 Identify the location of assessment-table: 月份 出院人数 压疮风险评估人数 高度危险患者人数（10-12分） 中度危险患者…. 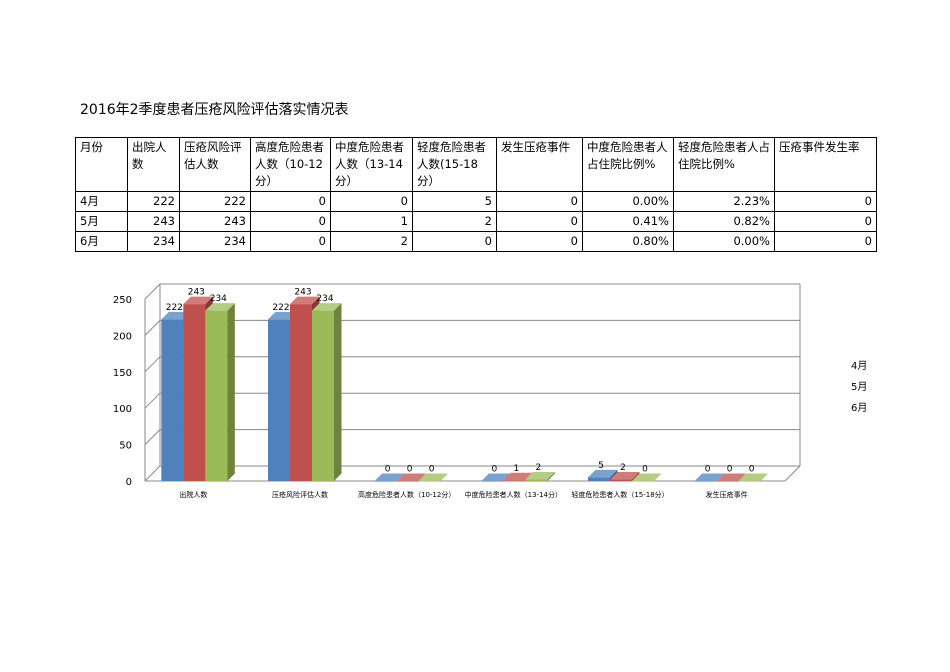
(476, 194).